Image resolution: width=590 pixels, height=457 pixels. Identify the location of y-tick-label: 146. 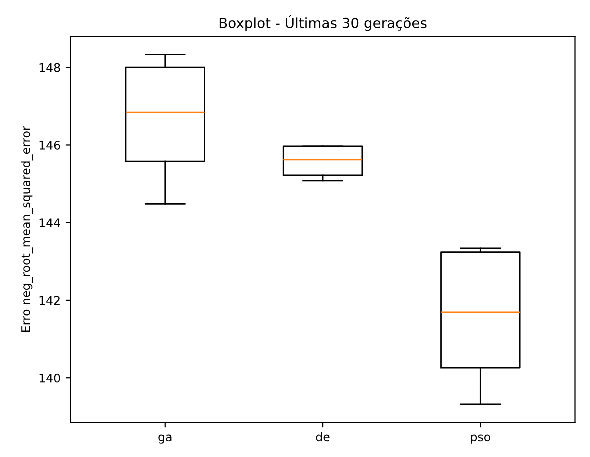
(50, 145).